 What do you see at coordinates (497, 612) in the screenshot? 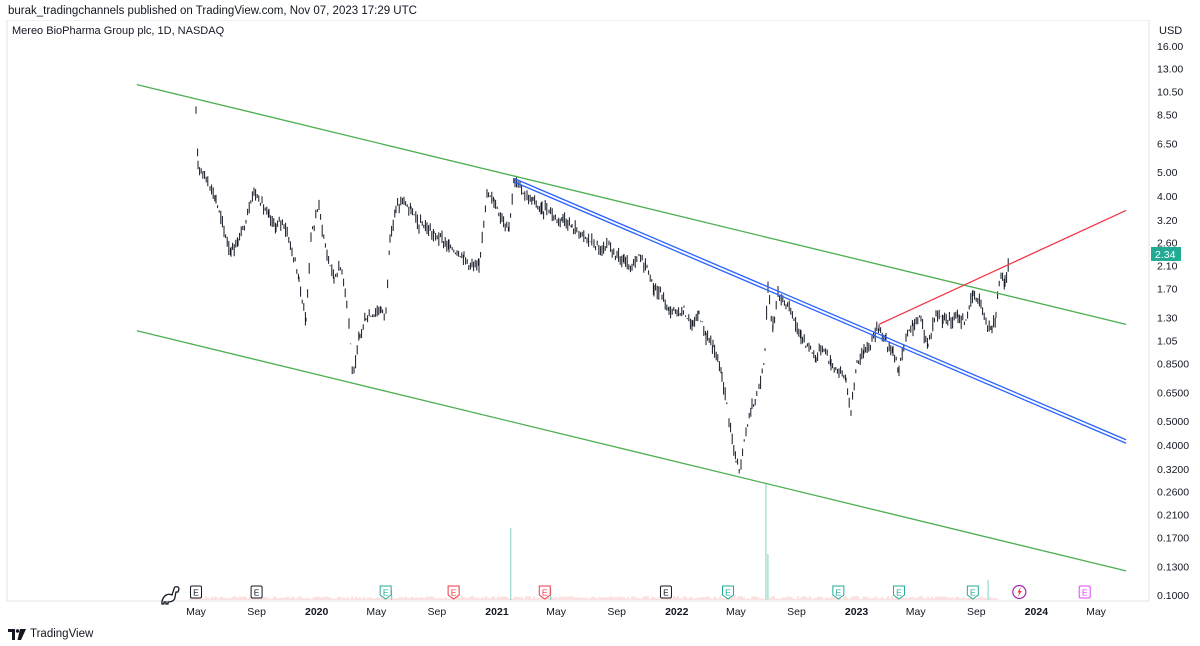
I see `time-tick-label: 2021` at bounding box center [497, 612].